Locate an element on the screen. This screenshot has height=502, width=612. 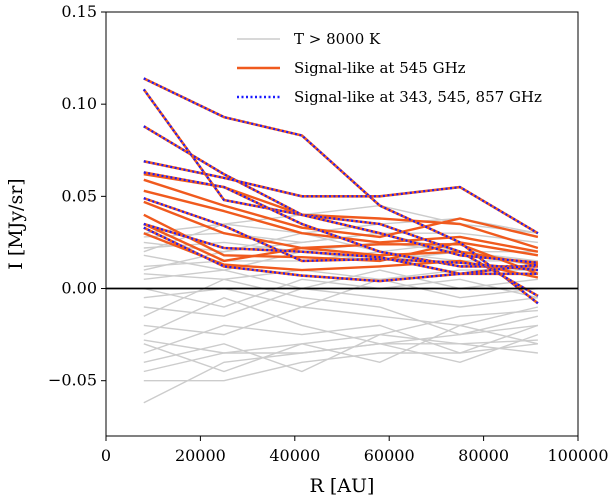
y-tick-label-2: 0.05 is located at coordinates (79, 195).